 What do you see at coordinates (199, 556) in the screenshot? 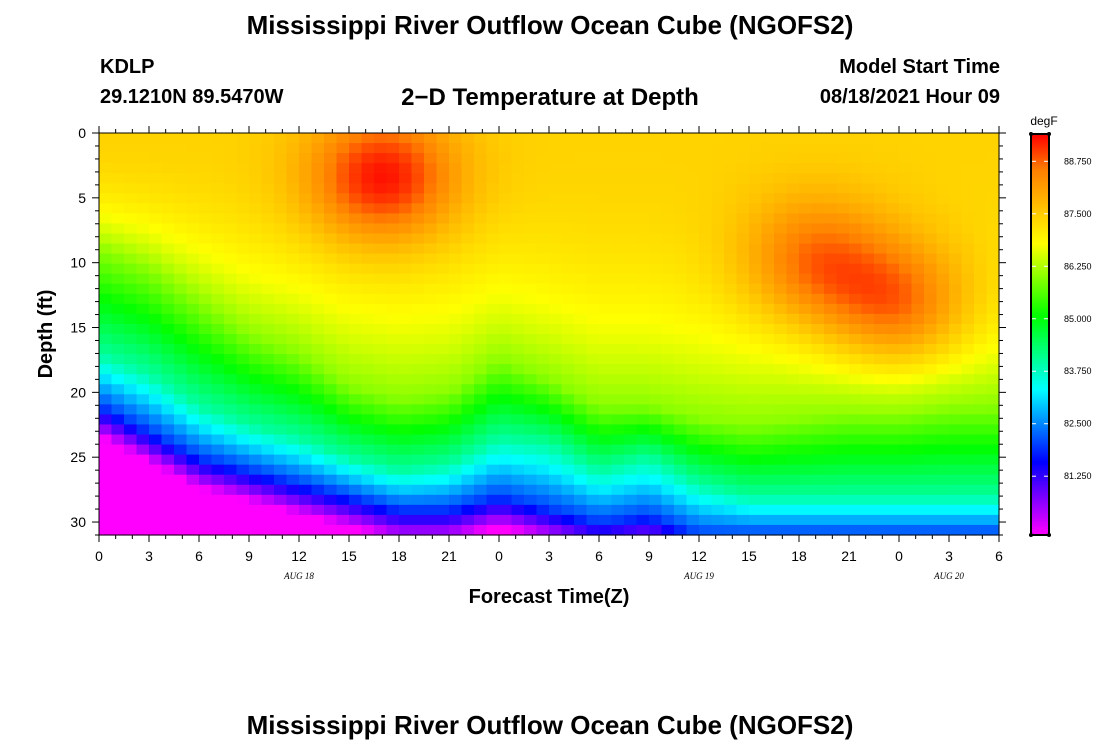
I see `x-tick-label: 6` at bounding box center [199, 556].